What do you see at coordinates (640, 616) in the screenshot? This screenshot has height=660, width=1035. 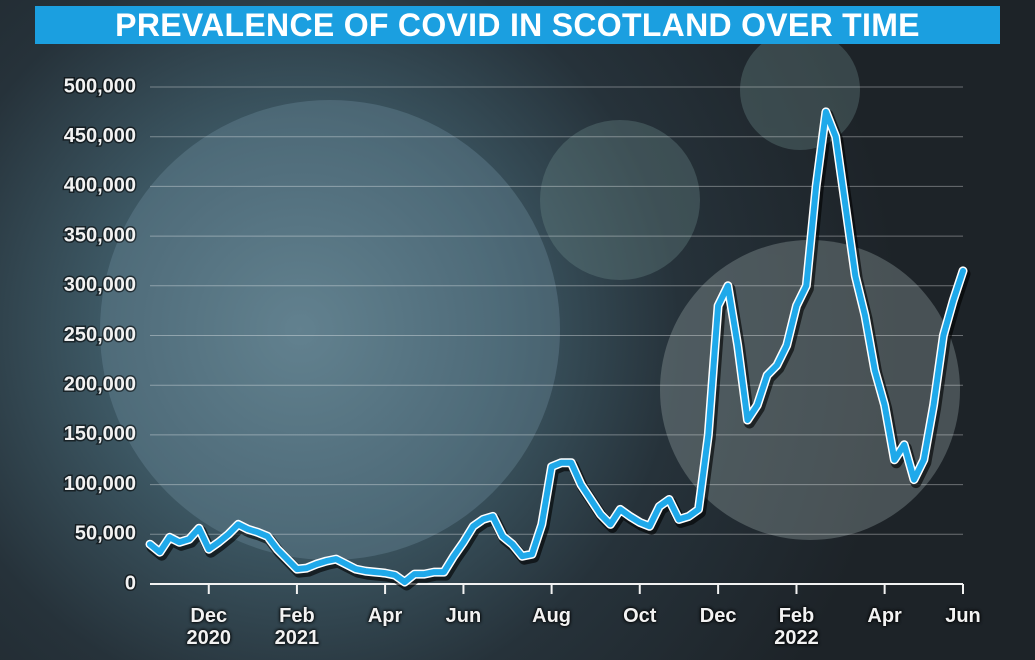 I see `x-tick-label: Oct` at bounding box center [640, 616].